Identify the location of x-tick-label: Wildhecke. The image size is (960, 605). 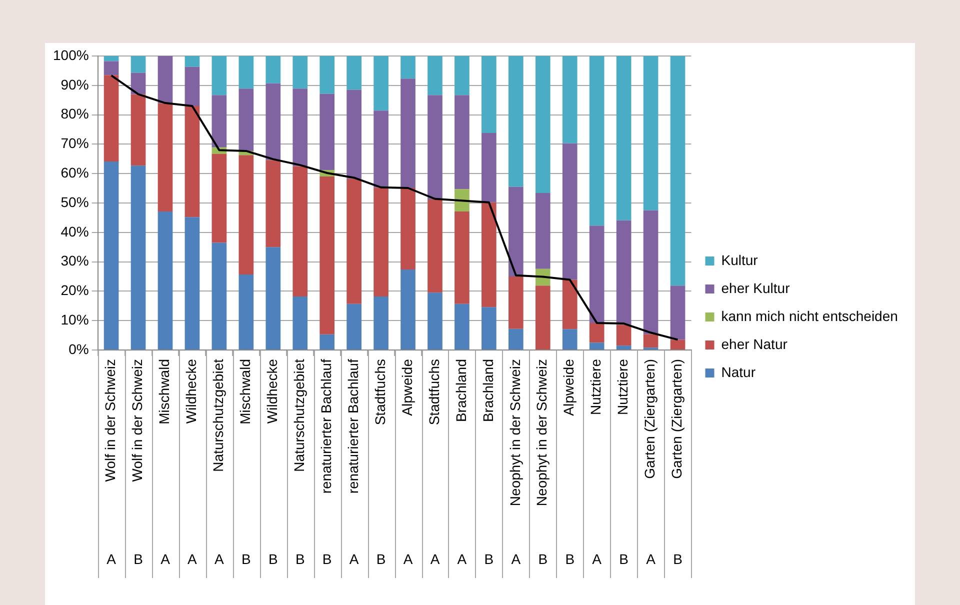
(191, 391).